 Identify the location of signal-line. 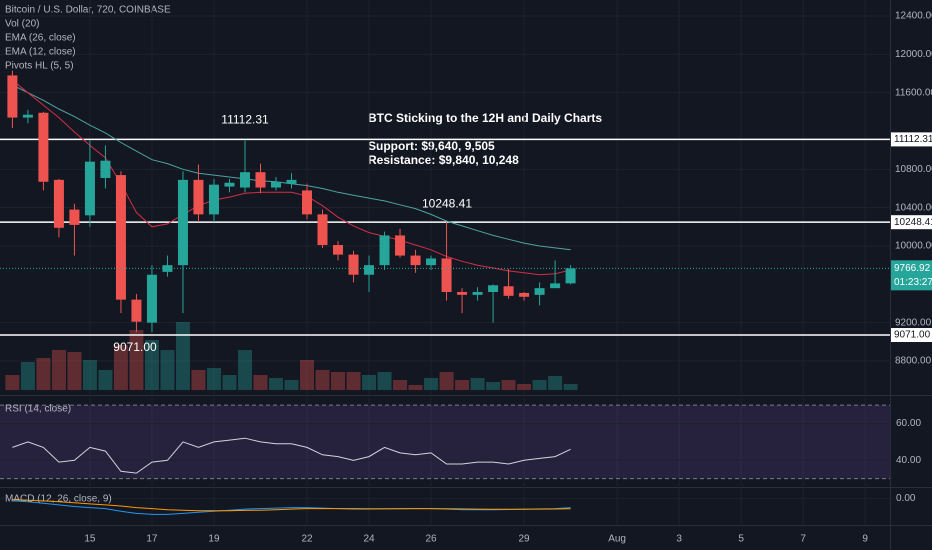
(291, 505).